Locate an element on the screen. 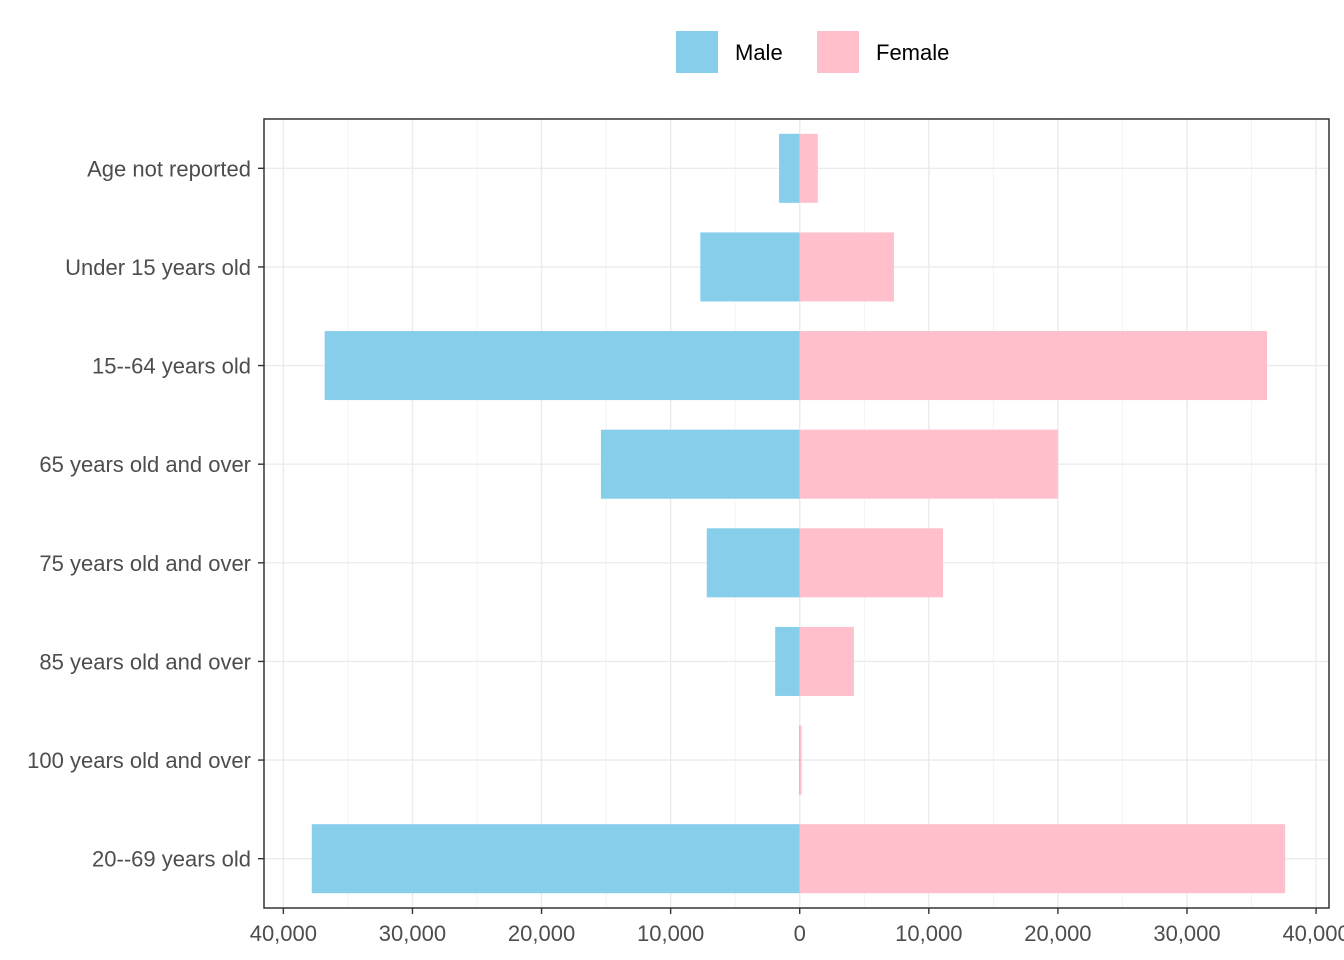  y-tick-label: 65 years old and over is located at coordinates (145, 464).